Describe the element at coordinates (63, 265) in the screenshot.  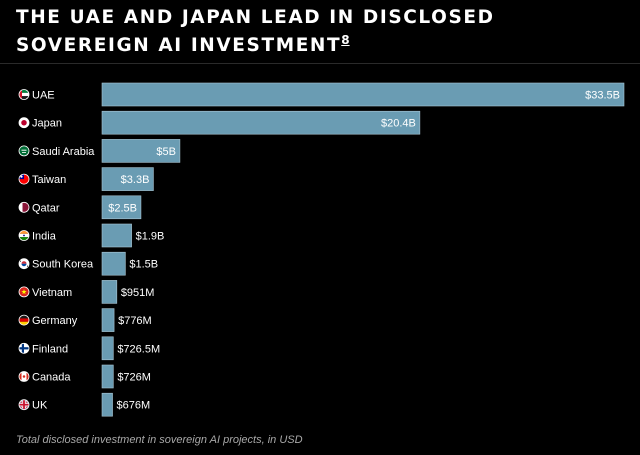
I see `category-label-south-korea: South Korea` at that location.